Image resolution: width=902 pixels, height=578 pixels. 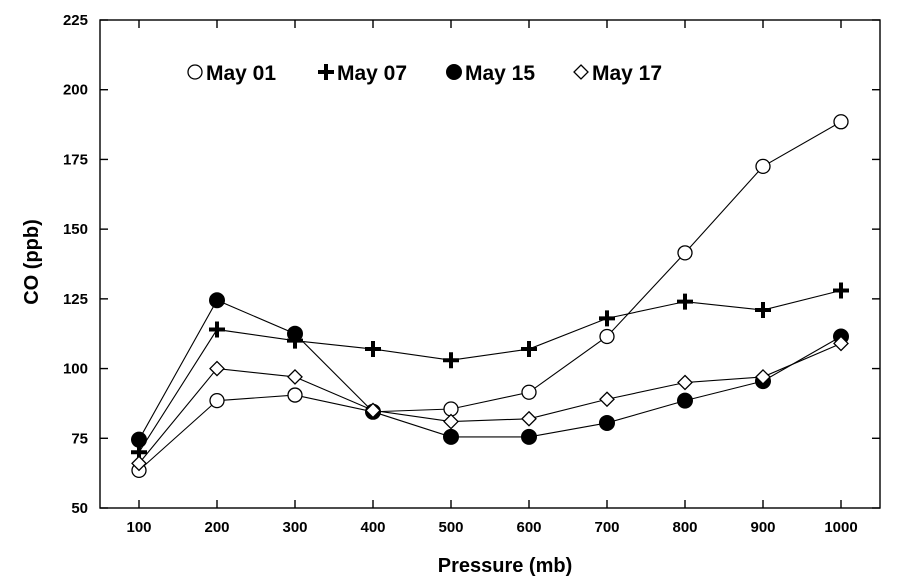 I want to click on legend-item: May 17, so click(x=617, y=73).